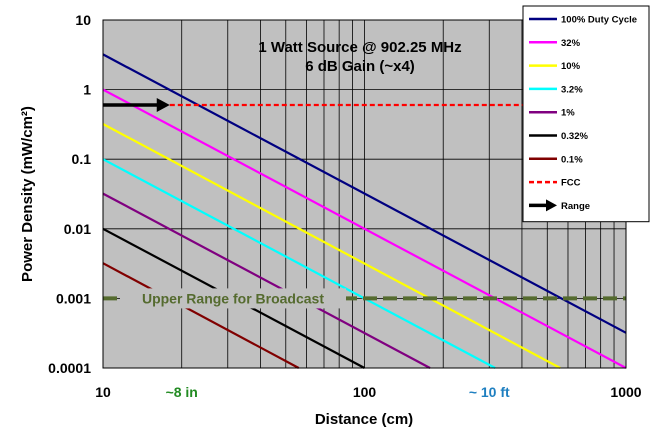 Image resolution: width=654 pixels, height=437 pixels. Describe the element at coordinates (551, 205) in the screenshot. I see `legend-swatch-arrowhead` at that location.